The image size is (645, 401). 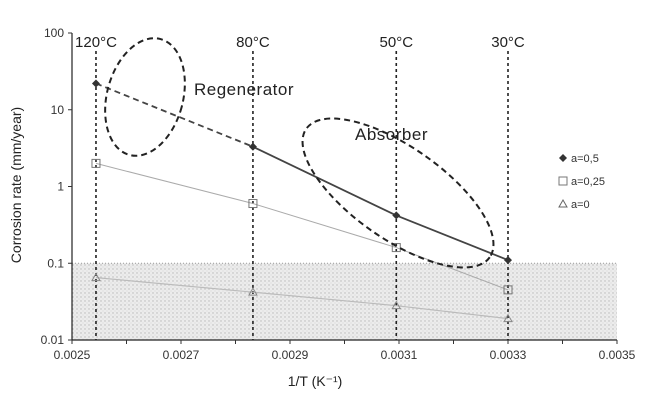 I want to click on temperature-label: 80°C, so click(x=253, y=42).